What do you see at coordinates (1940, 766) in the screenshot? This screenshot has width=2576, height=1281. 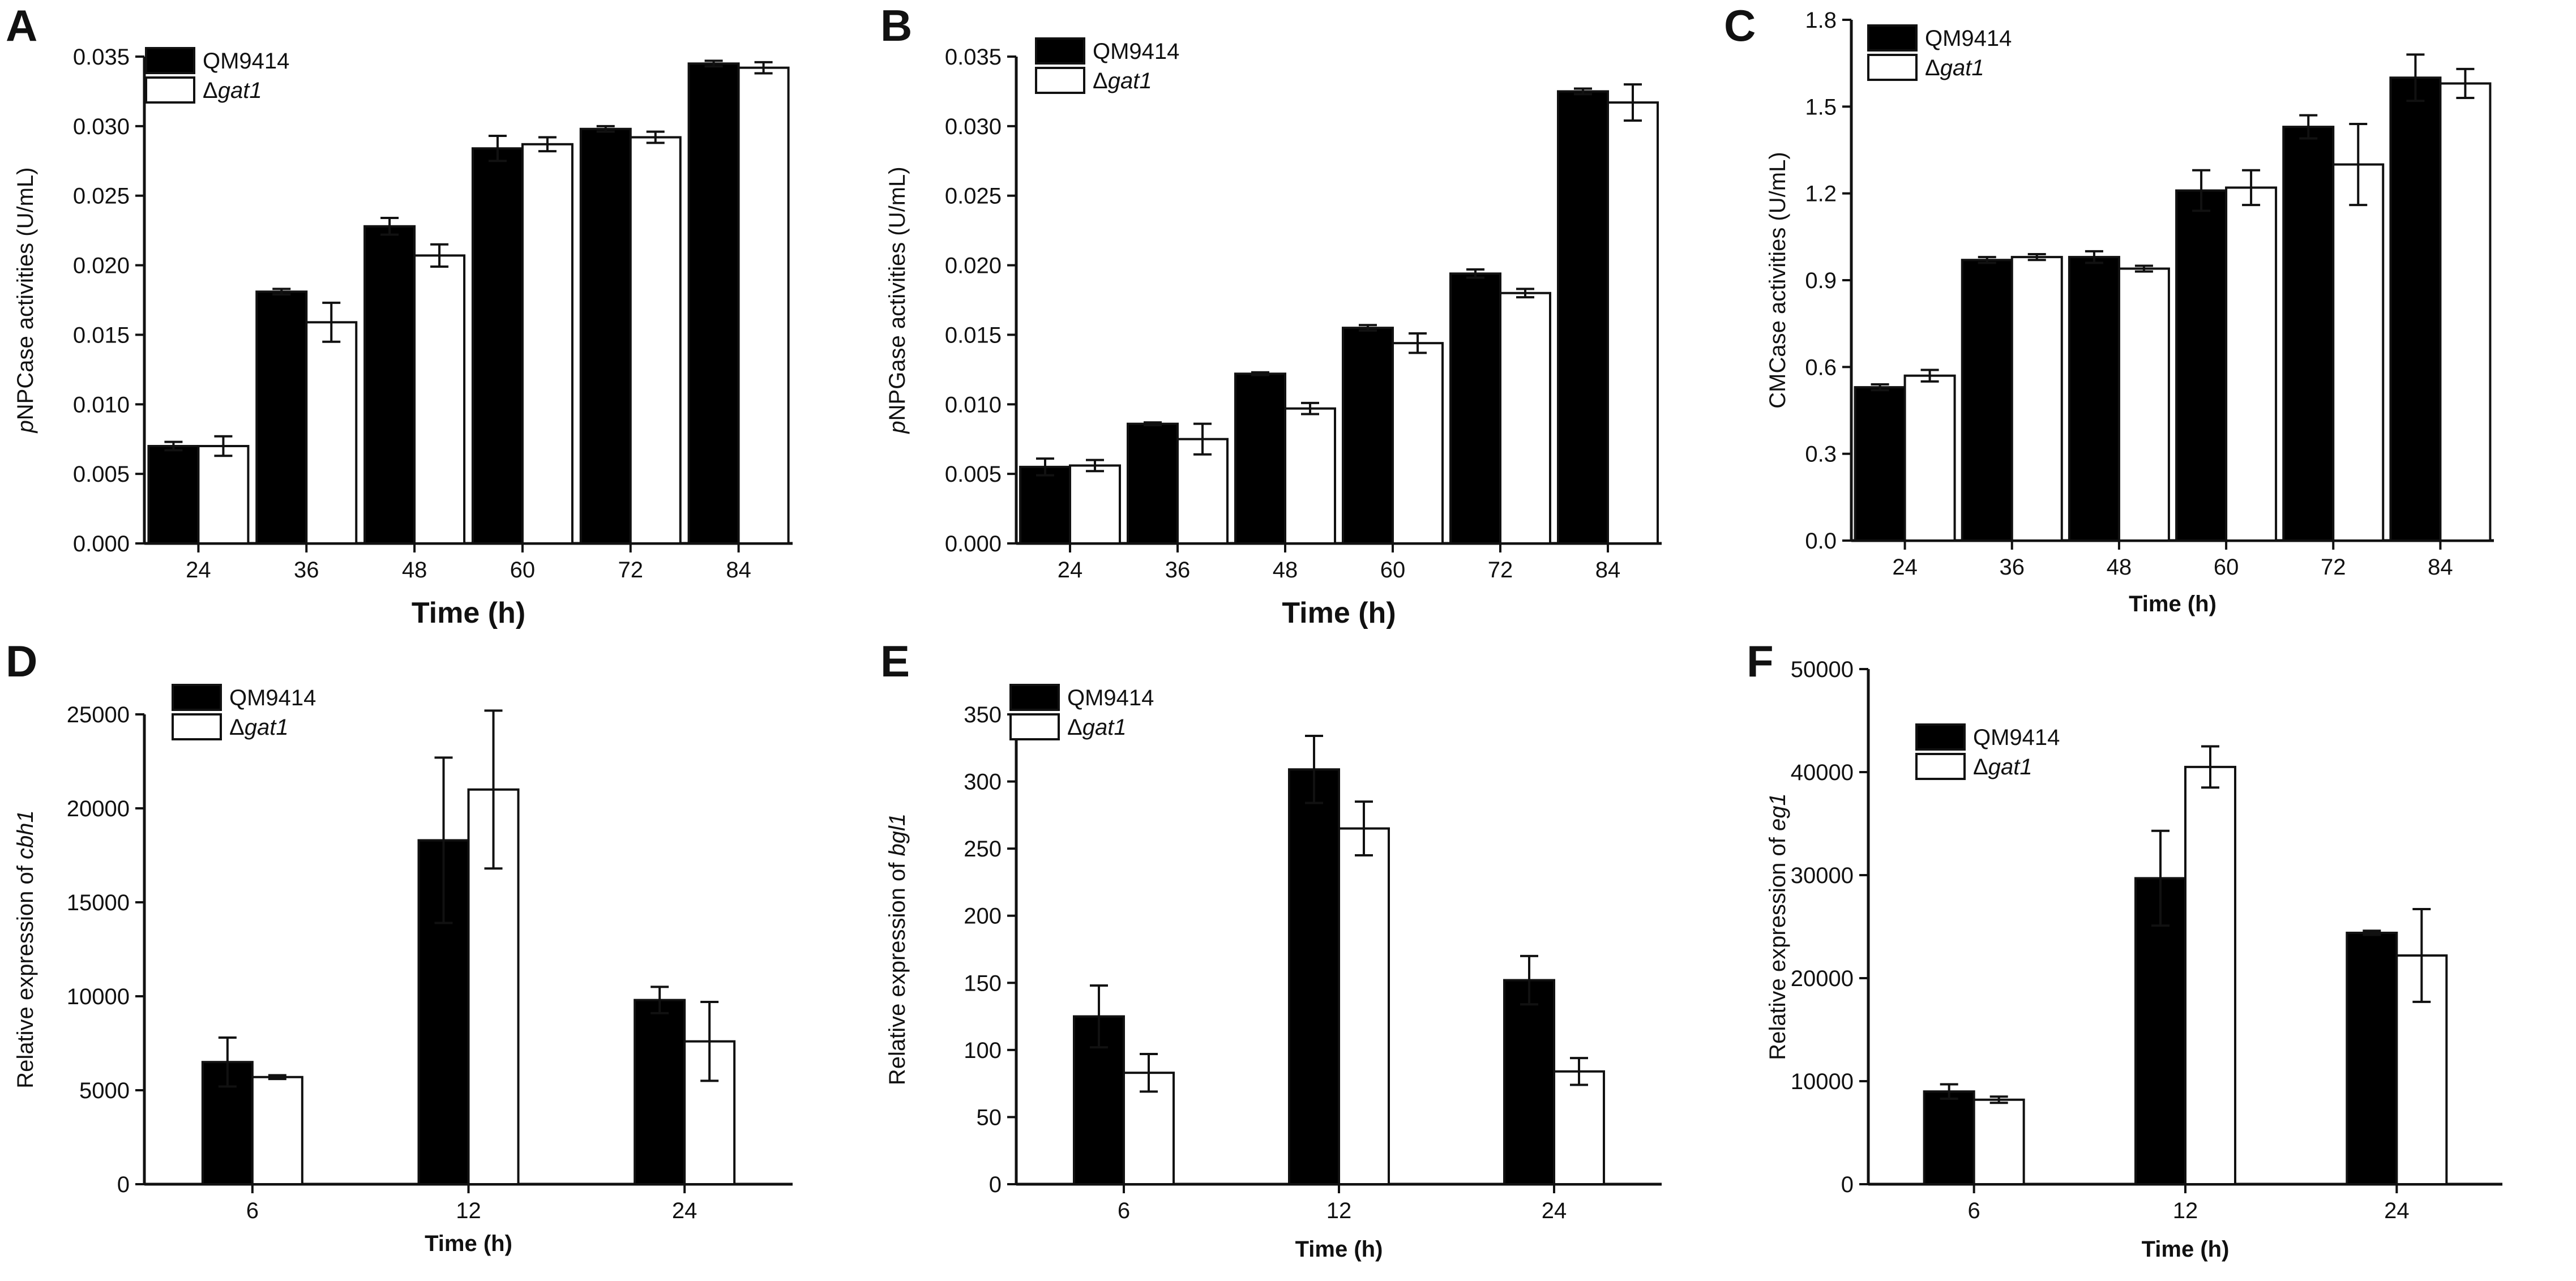 I see `legend-swatch-f-s2` at bounding box center [1940, 766].